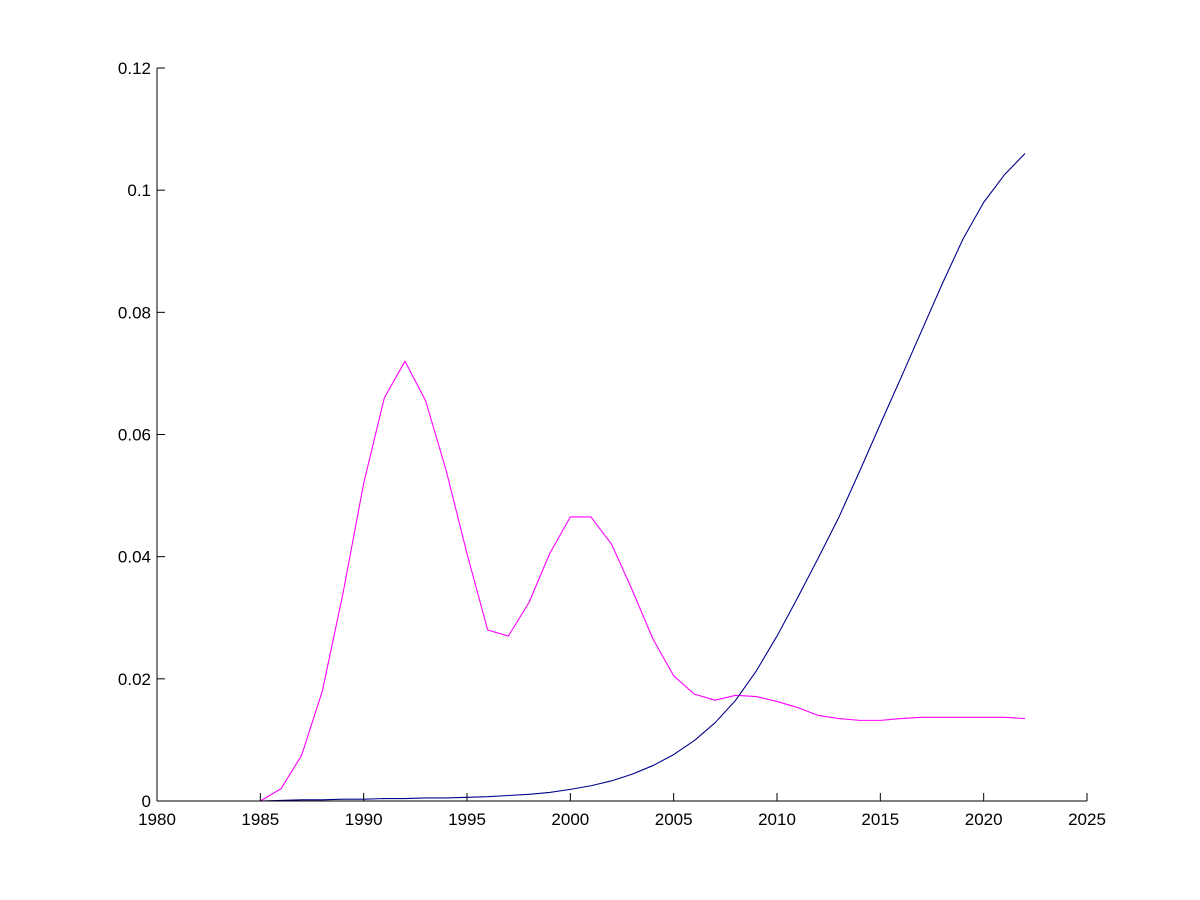 The width and height of the screenshot is (1200, 900). What do you see at coordinates (880, 819) in the screenshot?
I see `x-tick-label: 2015` at bounding box center [880, 819].